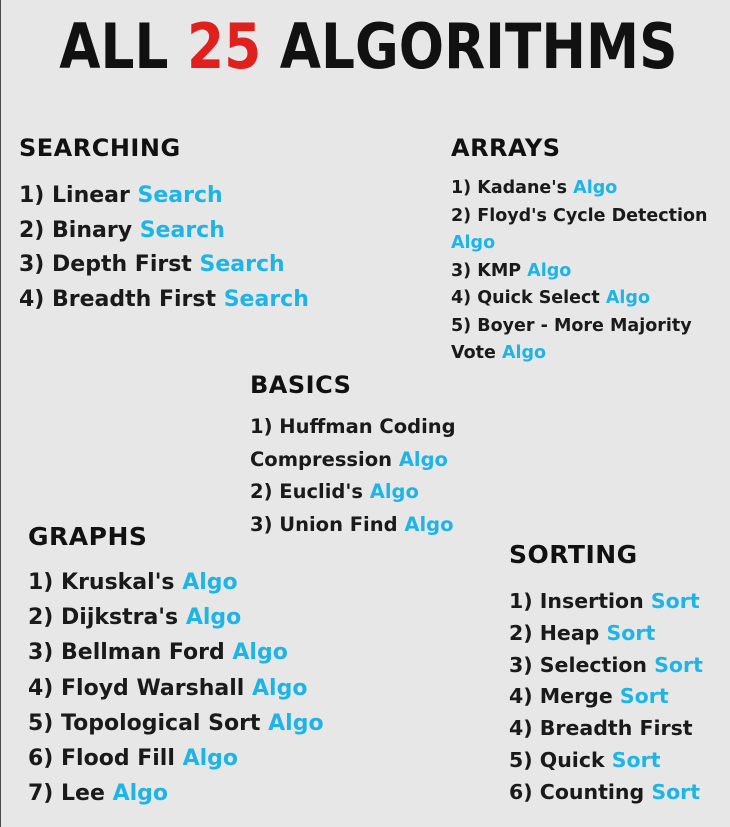 This screenshot has width=730, height=827. I want to click on item-text: 1) Linear, so click(74, 195).